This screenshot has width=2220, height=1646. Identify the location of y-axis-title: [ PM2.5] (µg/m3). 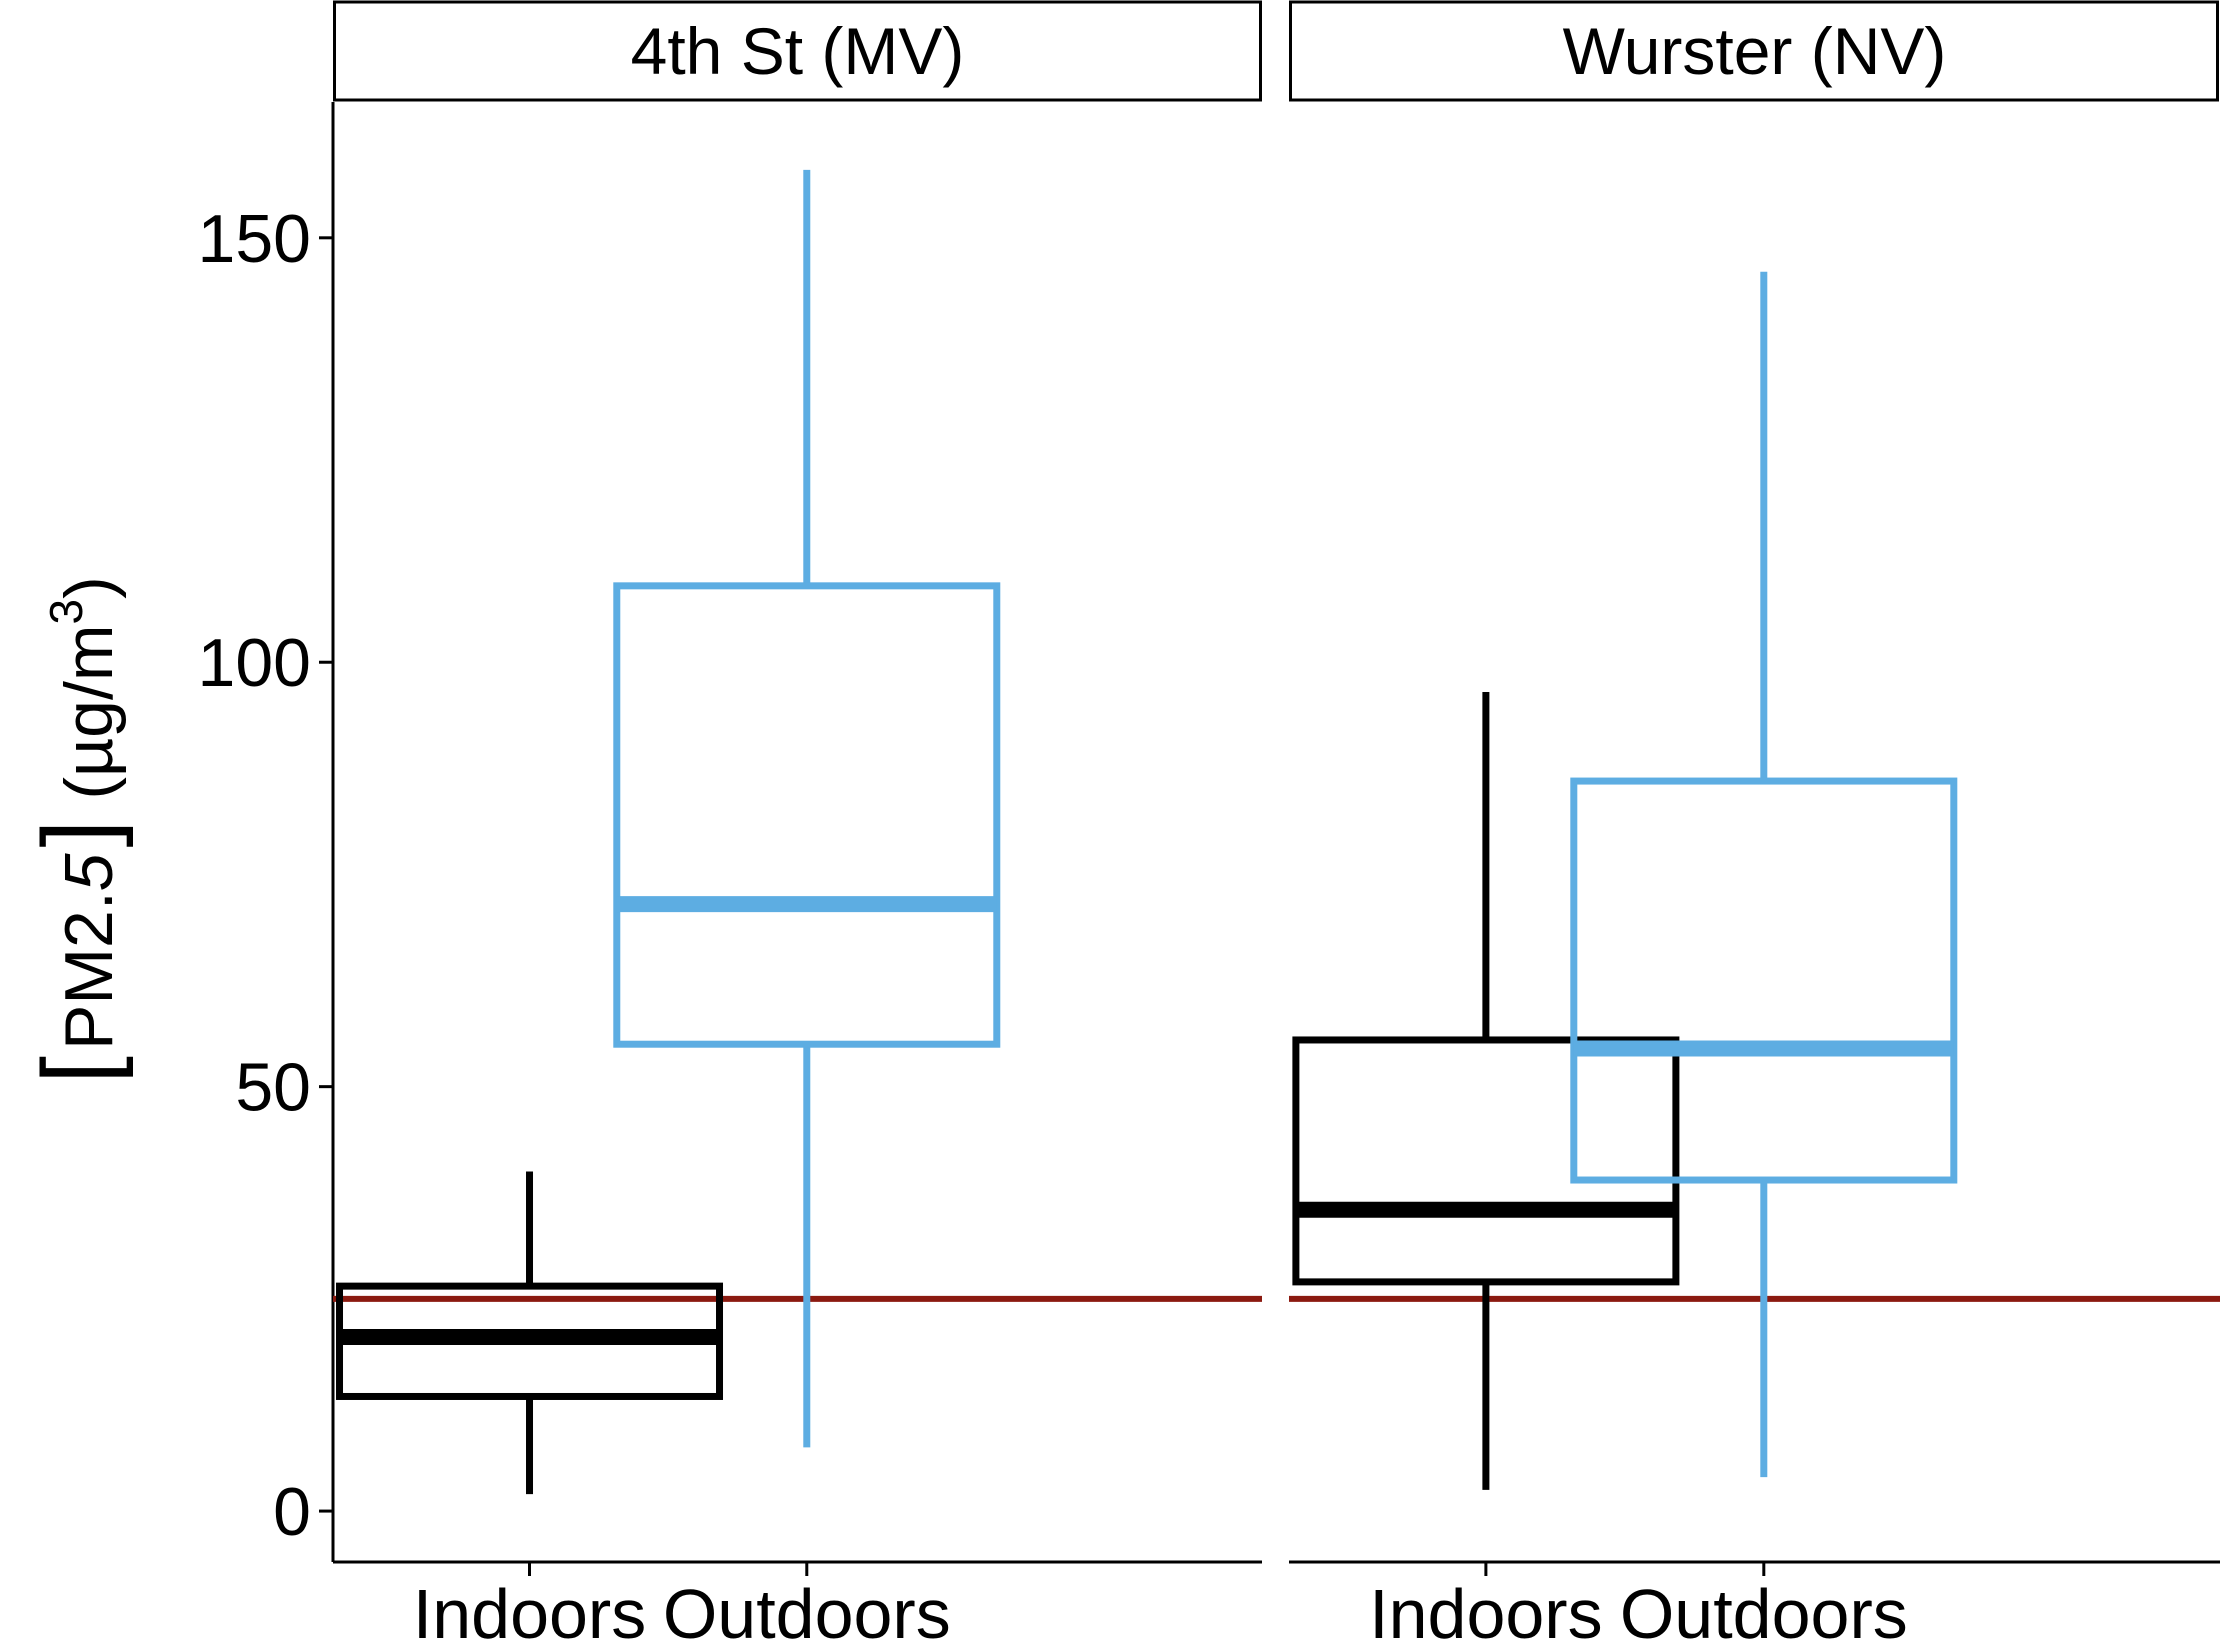
(78, 830).